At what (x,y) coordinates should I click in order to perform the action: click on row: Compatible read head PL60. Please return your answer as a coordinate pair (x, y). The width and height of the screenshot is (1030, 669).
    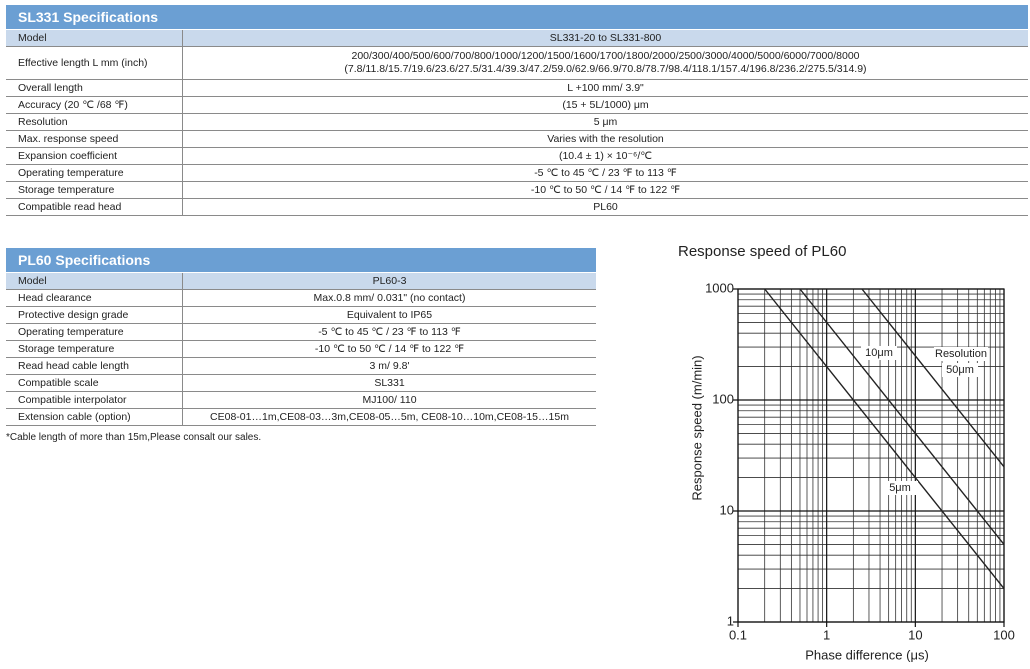
    Looking at the image, I should click on (517, 207).